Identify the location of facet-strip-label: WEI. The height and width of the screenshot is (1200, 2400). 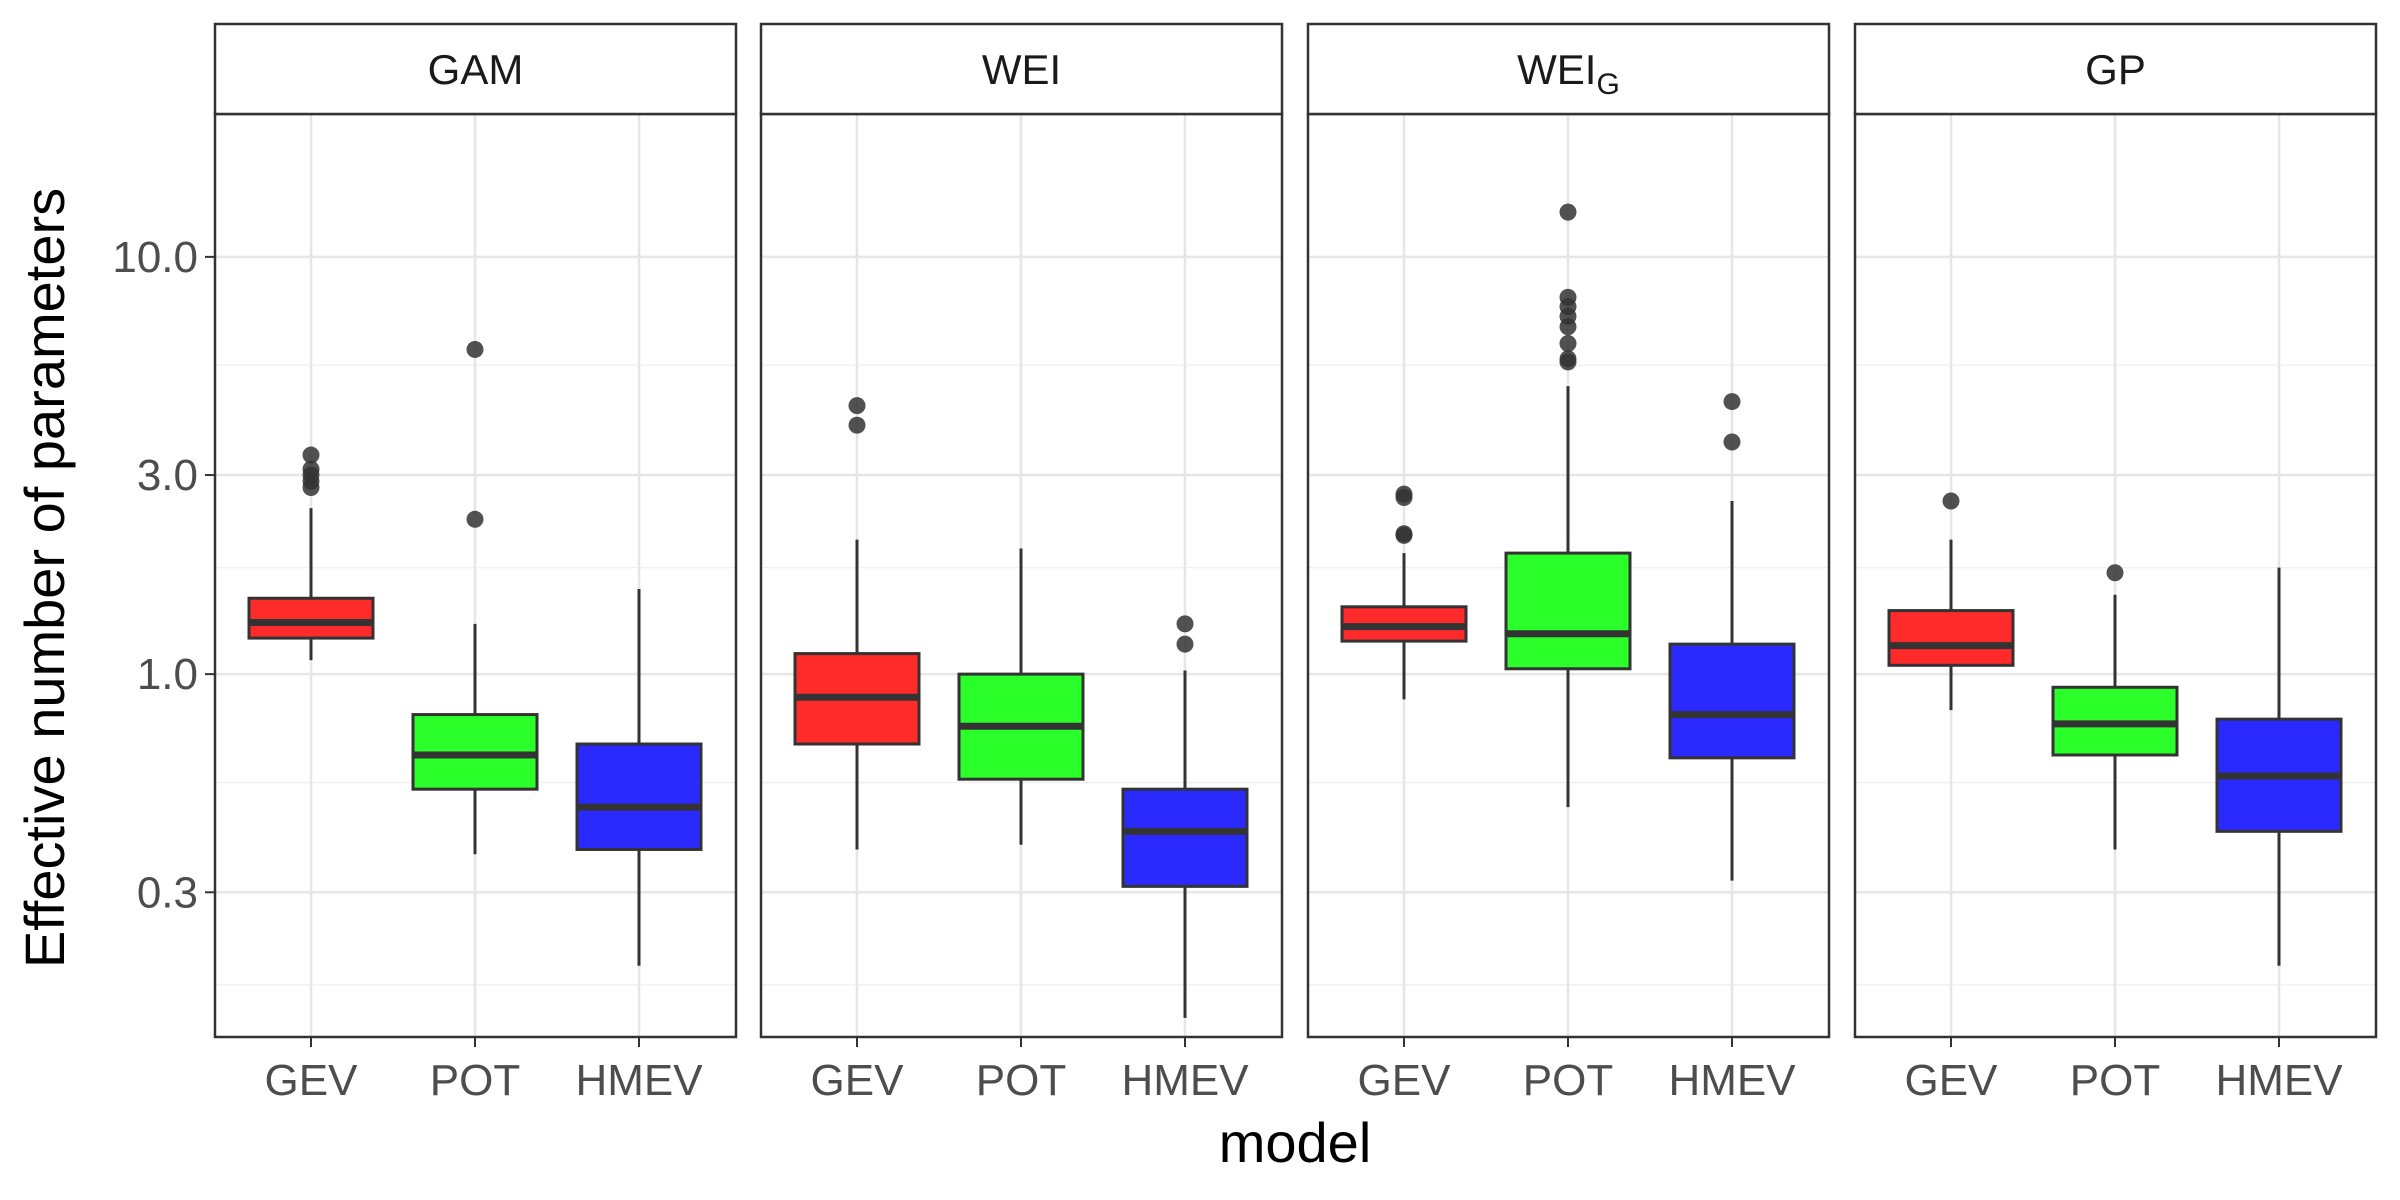
(1021, 69).